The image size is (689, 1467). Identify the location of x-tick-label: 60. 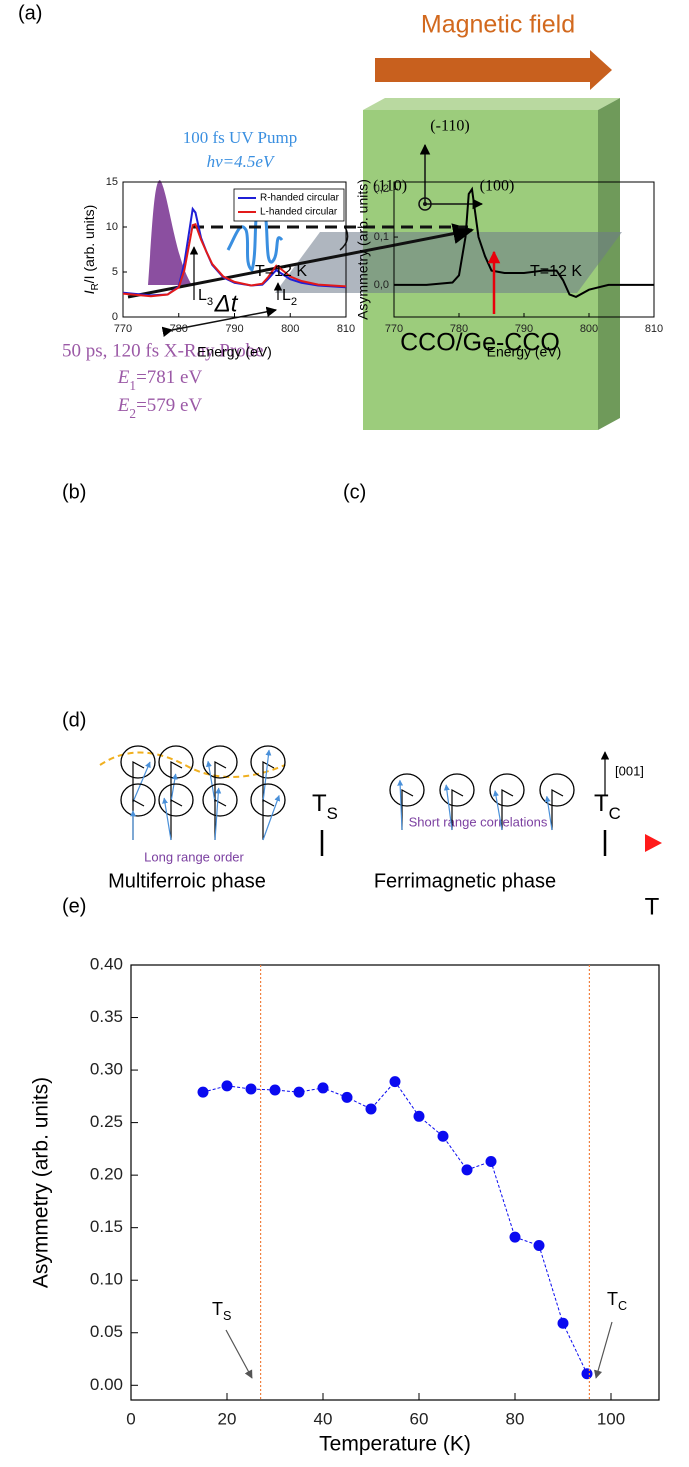
(419, 1418).